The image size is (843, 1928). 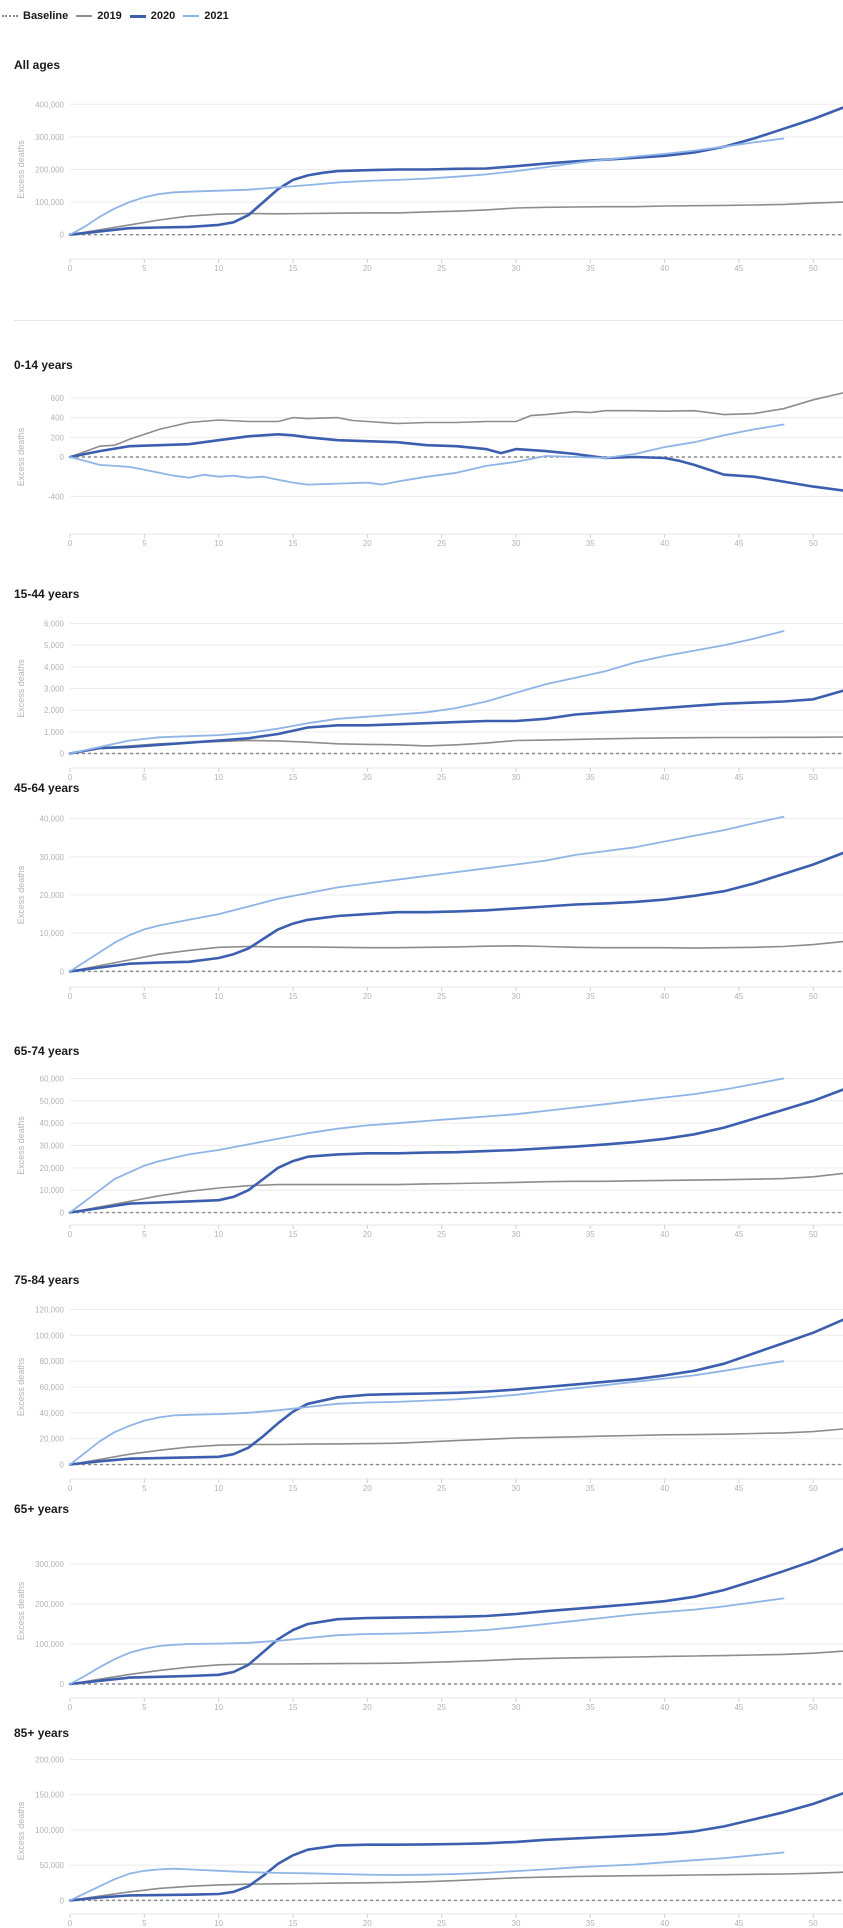 What do you see at coordinates (163, 16) in the screenshot?
I see `legend-label-2020: 2020` at bounding box center [163, 16].